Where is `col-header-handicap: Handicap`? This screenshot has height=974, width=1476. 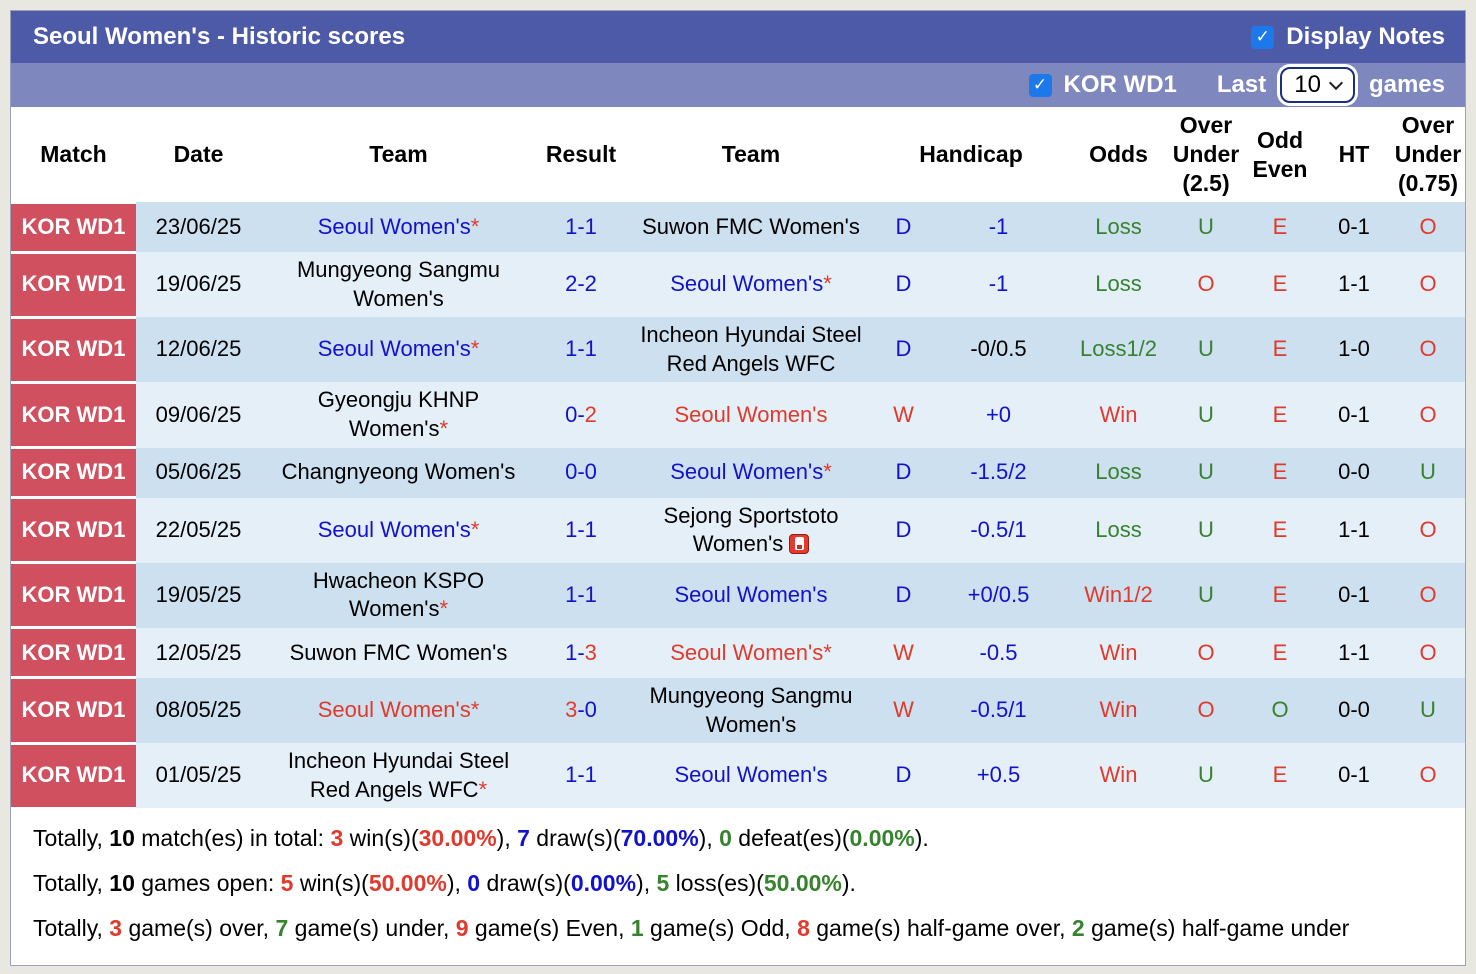 col-header-handicap: Handicap is located at coordinates (971, 154).